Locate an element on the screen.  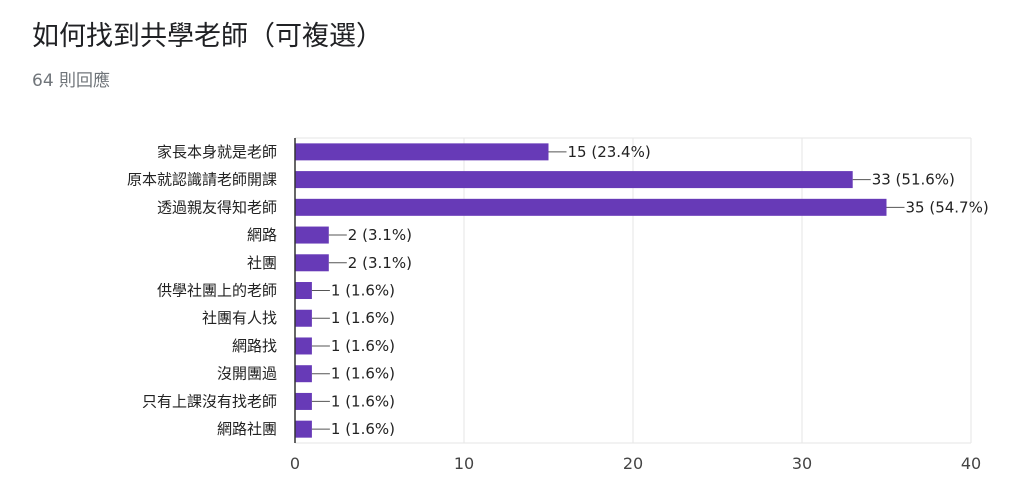
data-label: 33 (51.6%) is located at coordinates (913, 180).